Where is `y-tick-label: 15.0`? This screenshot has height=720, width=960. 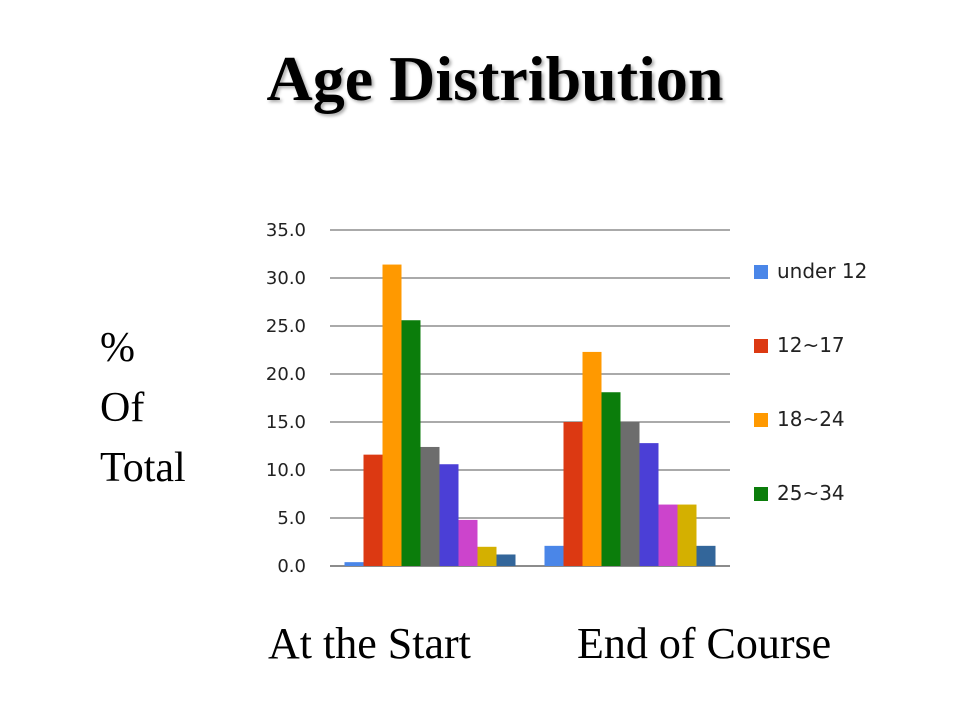
y-tick-label: 15.0 is located at coordinates (286, 422).